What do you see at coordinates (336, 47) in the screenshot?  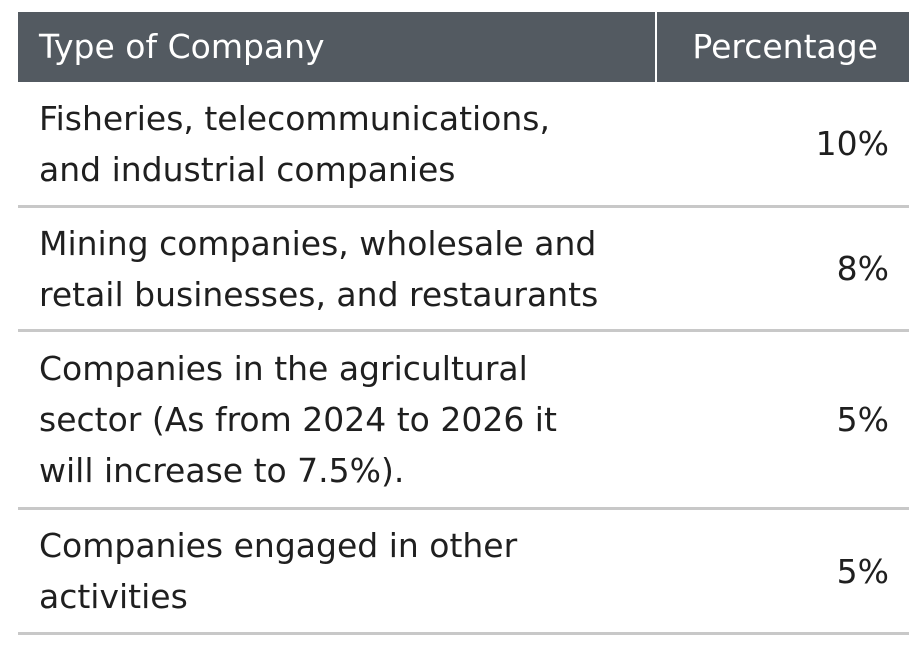 I see `header-type-of-company: Type of Company` at bounding box center [336, 47].